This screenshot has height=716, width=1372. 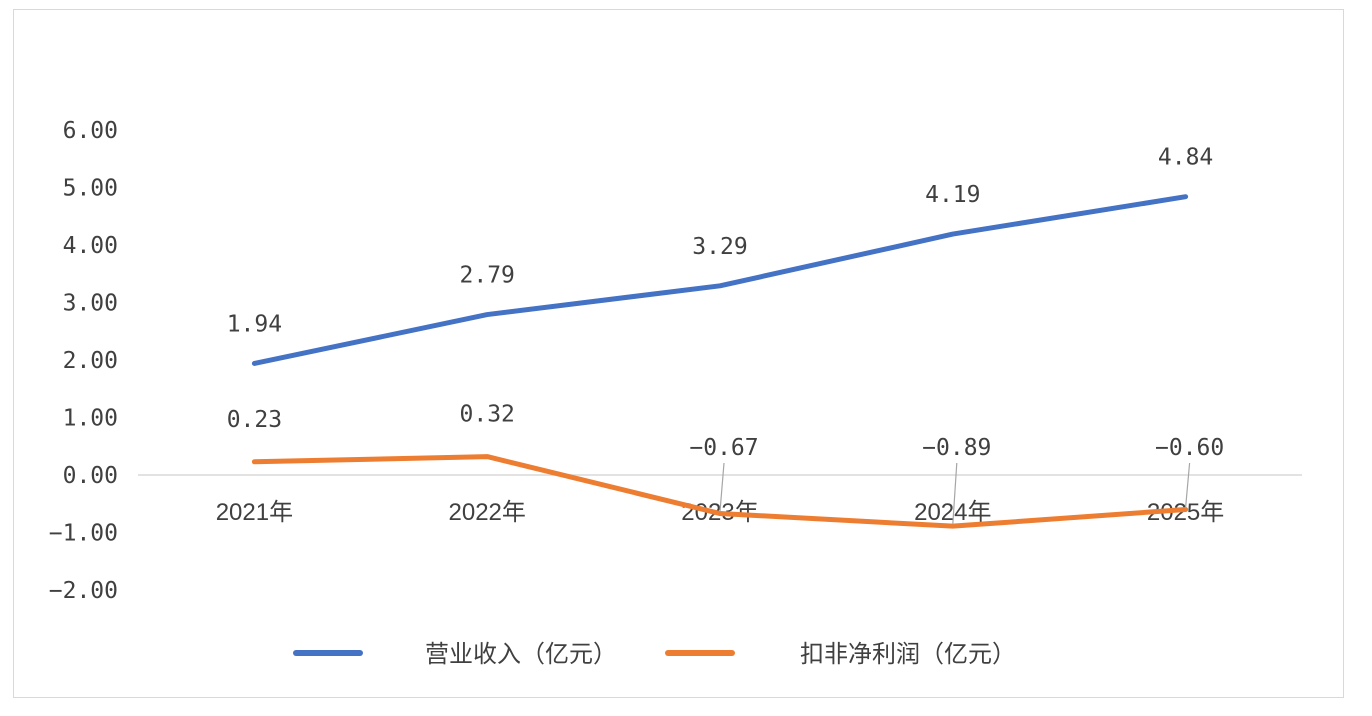 I want to click on legend-label-1: 营业收入（亿元）, so click(x=521, y=654).